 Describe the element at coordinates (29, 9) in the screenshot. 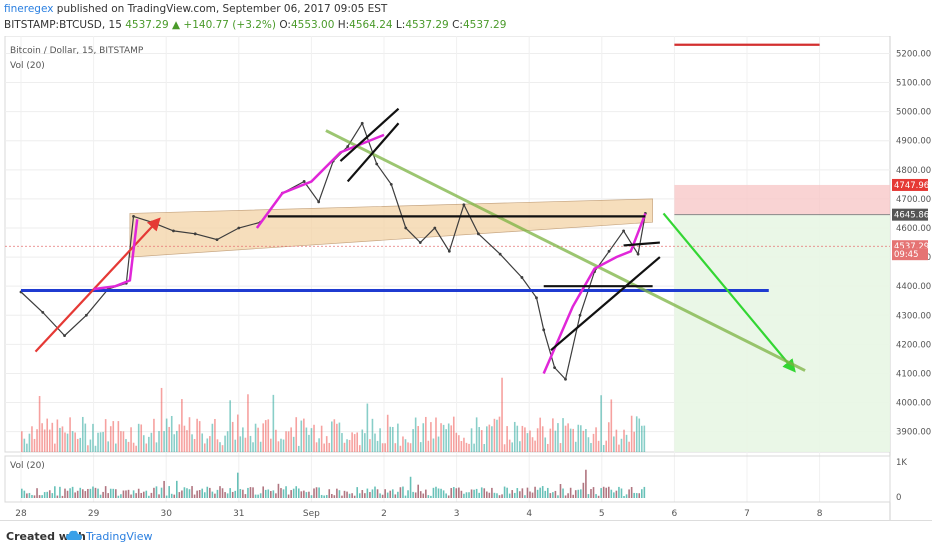

I see `author-link: fineregex` at that location.